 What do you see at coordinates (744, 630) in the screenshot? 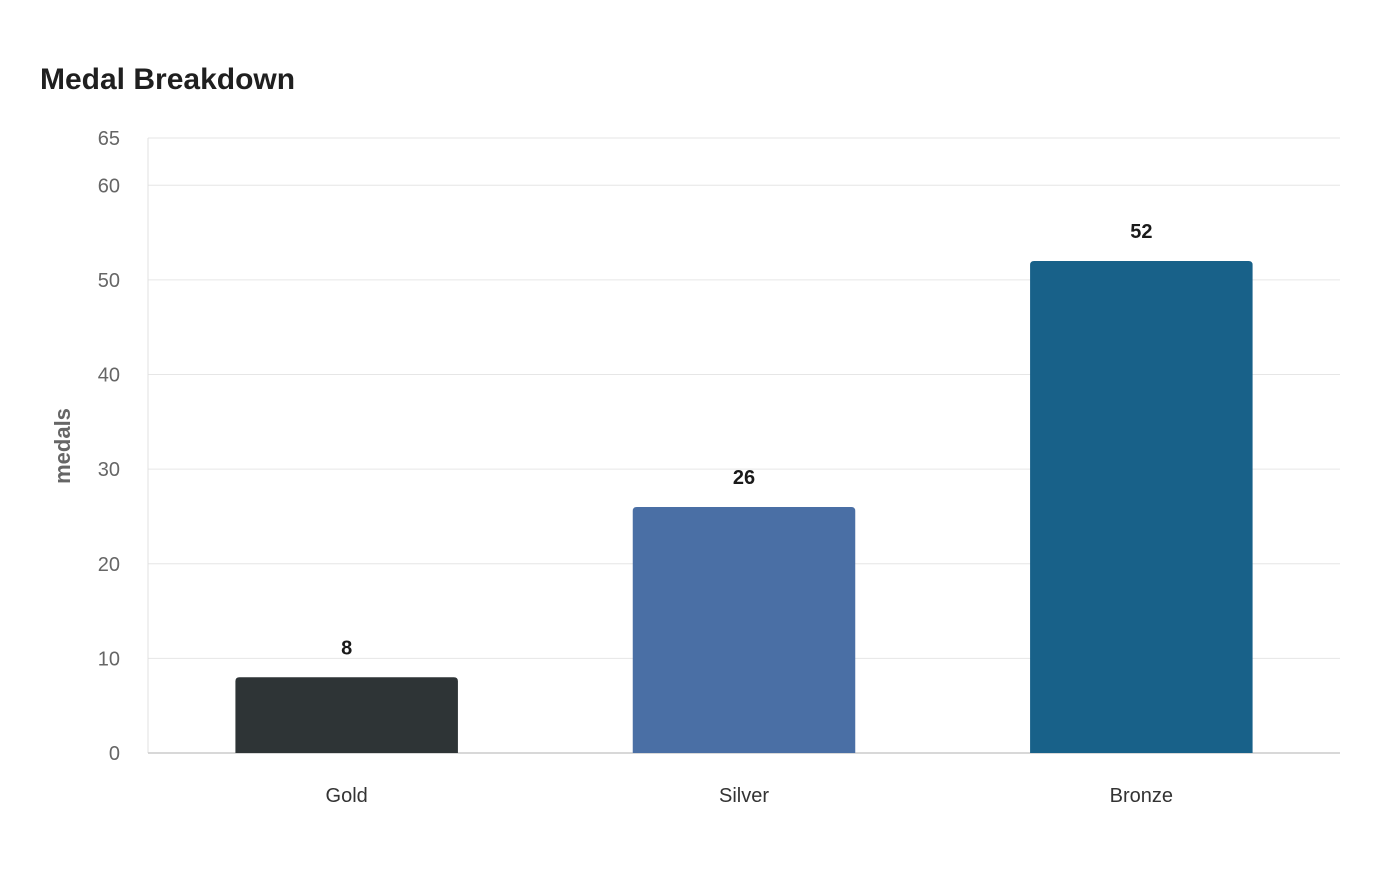
I see `bar-silver` at bounding box center [744, 630].